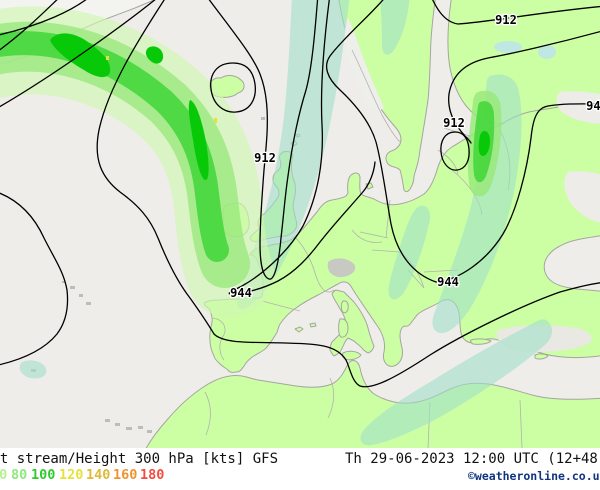 Image resolution: width=600 pixels, height=490 pixels. What do you see at coordinates (534, 476) in the screenshot?
I see `copyright-text: ©weatheronline.co.uk` at bounding box center [534, 476].